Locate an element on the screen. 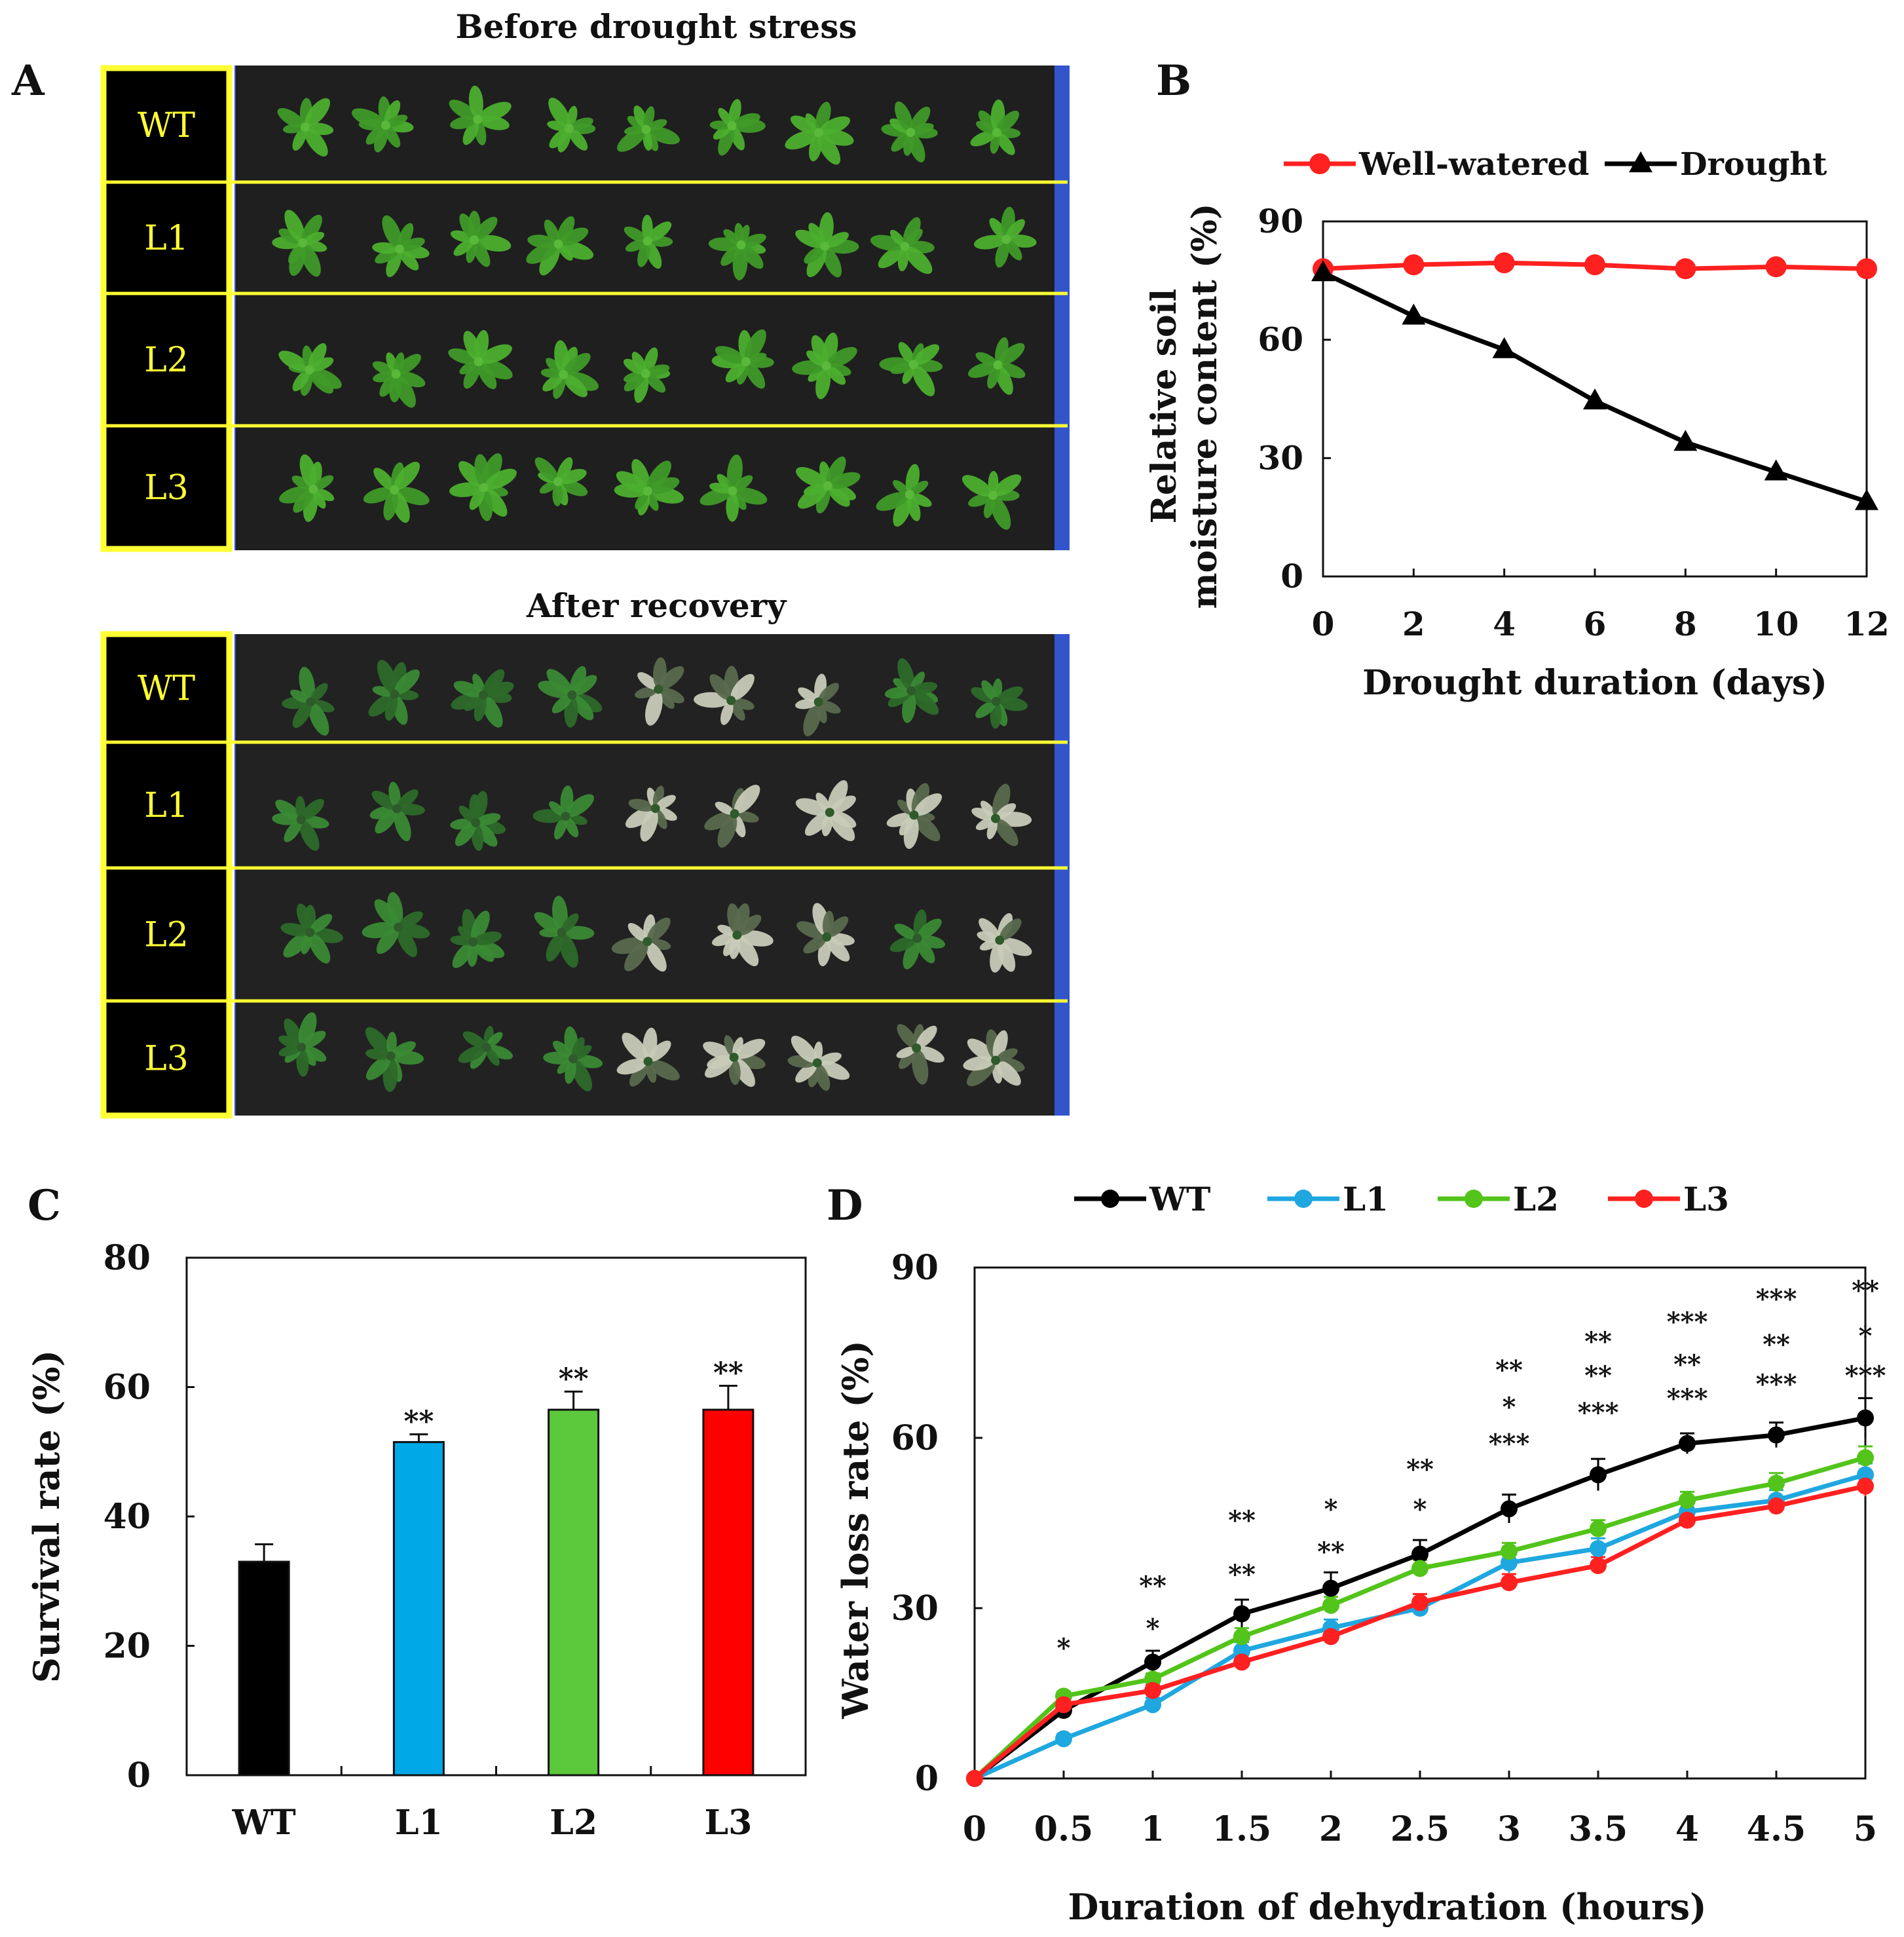 This screenshot has width=1904, height=1937. legend-label-wt: WT is located at coordinates (1179, 1199).